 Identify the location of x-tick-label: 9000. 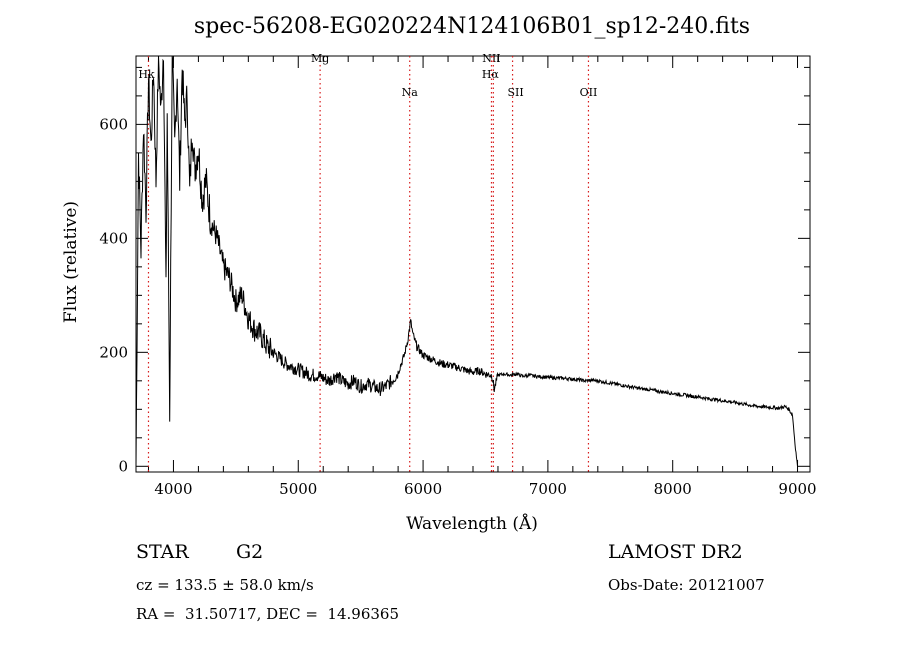
(797, 489).